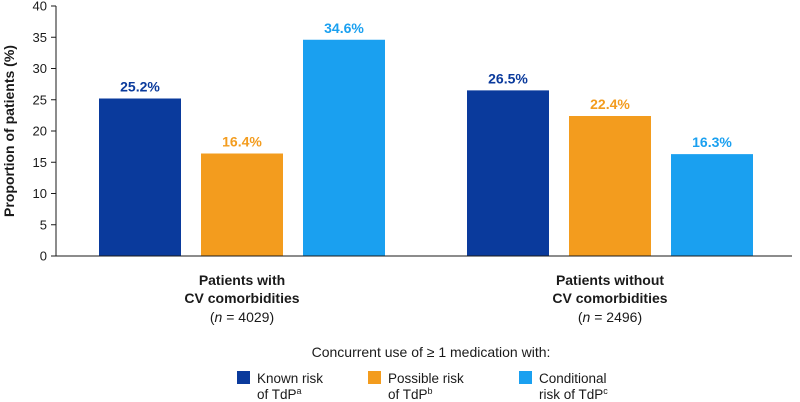 Image resolution: width=800 pixels, height=402 pixels. Describe the element at coordinates (610, 280) in the screenshot. I see `category-label-line1: Patients without` at that location.